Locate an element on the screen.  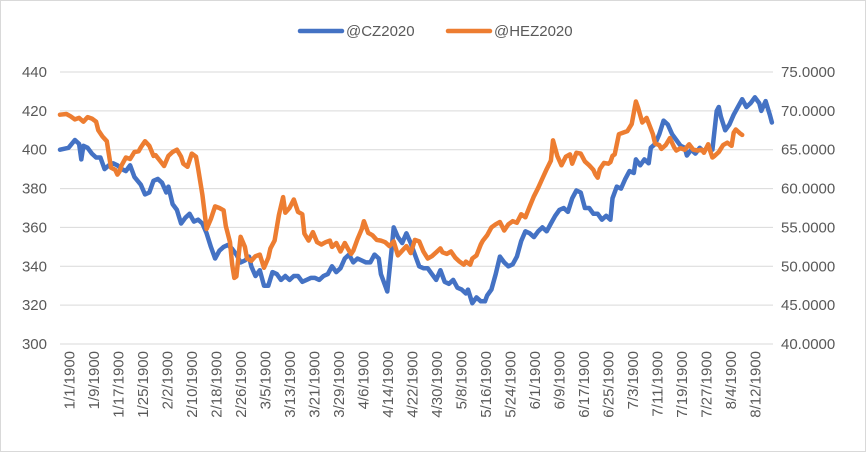
x-tick-label: 8/4/1900 is located at coordinates (731, 380).